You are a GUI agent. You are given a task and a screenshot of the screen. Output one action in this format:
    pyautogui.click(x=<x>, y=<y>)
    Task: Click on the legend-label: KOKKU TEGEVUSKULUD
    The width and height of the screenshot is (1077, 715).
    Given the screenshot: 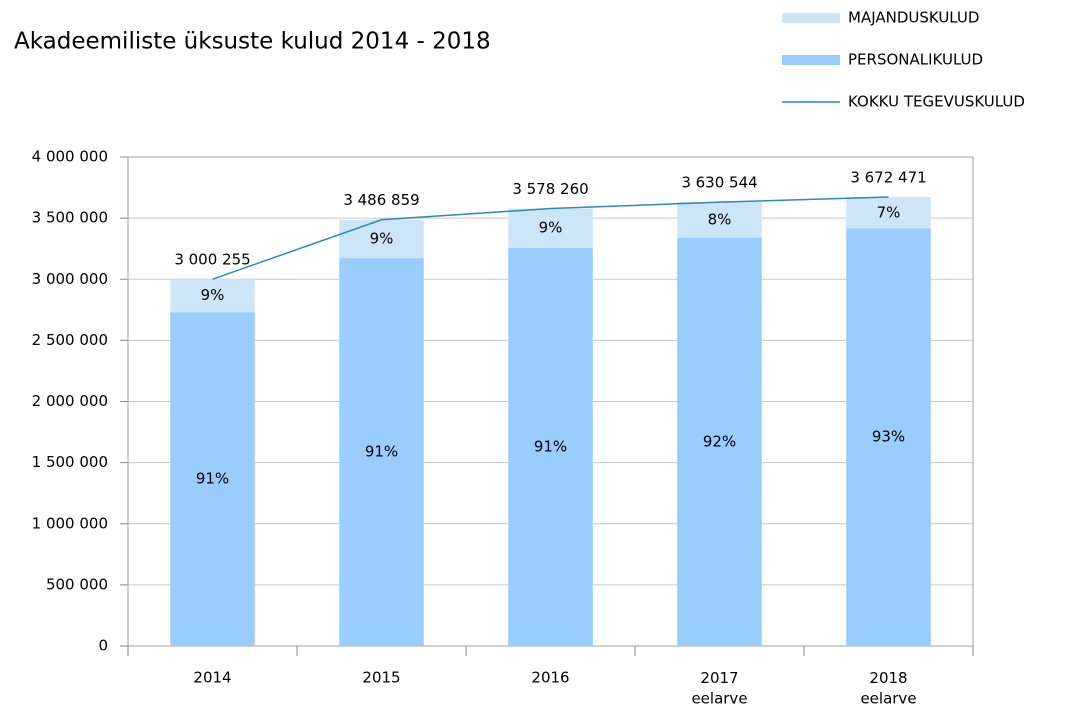 What is the action you would take?
    pyautogui.click(x=936, y=102)
    